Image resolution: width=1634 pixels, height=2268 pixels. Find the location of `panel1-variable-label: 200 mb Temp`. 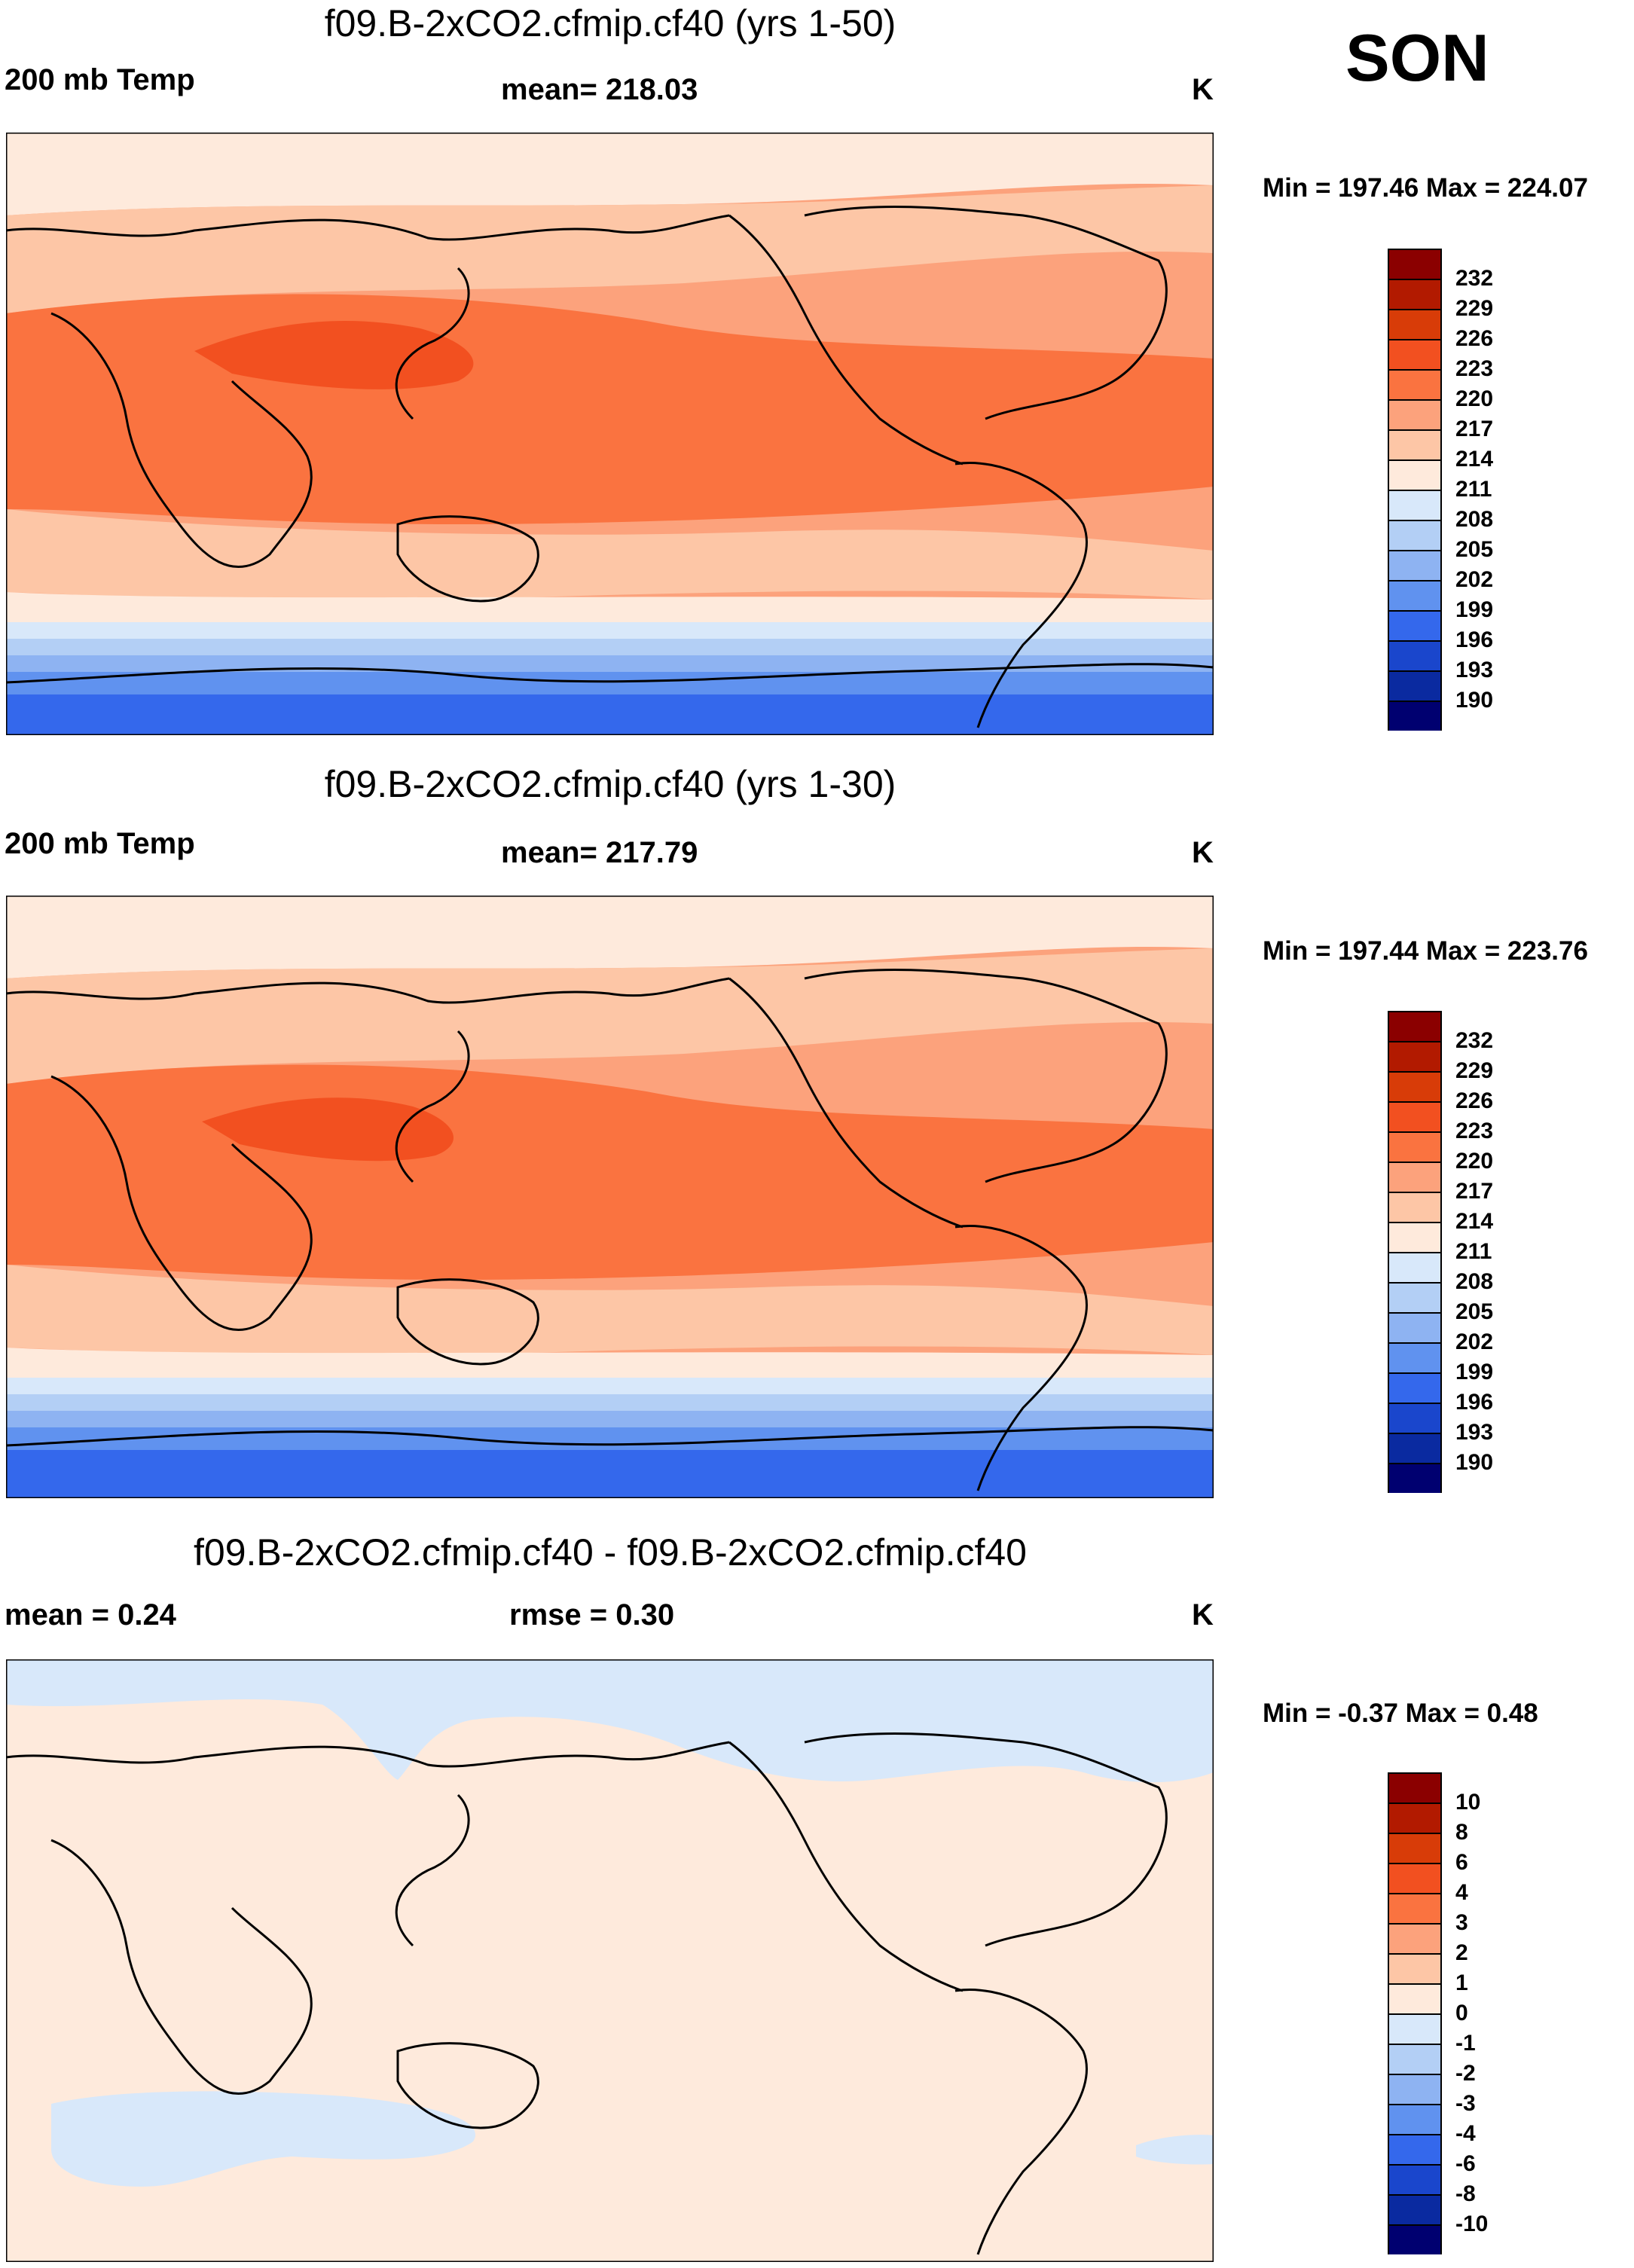

panel1-variable-label: 200 mb Temp is located at coordinates (100, 79).